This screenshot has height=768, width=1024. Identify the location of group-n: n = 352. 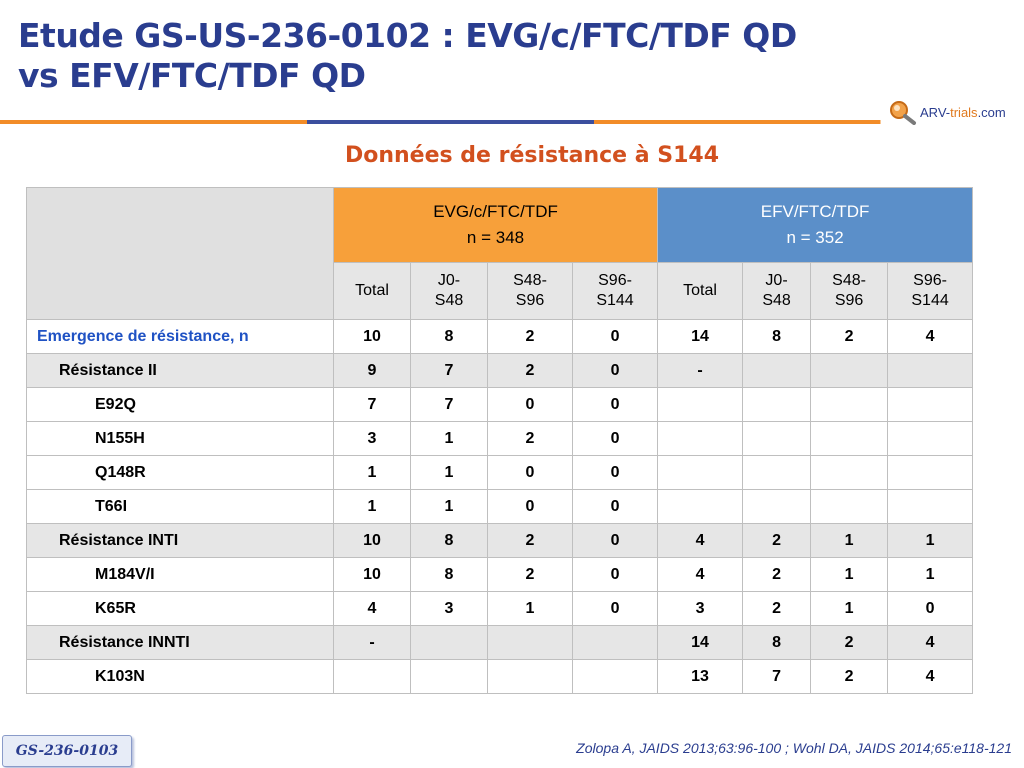
(815, 237).